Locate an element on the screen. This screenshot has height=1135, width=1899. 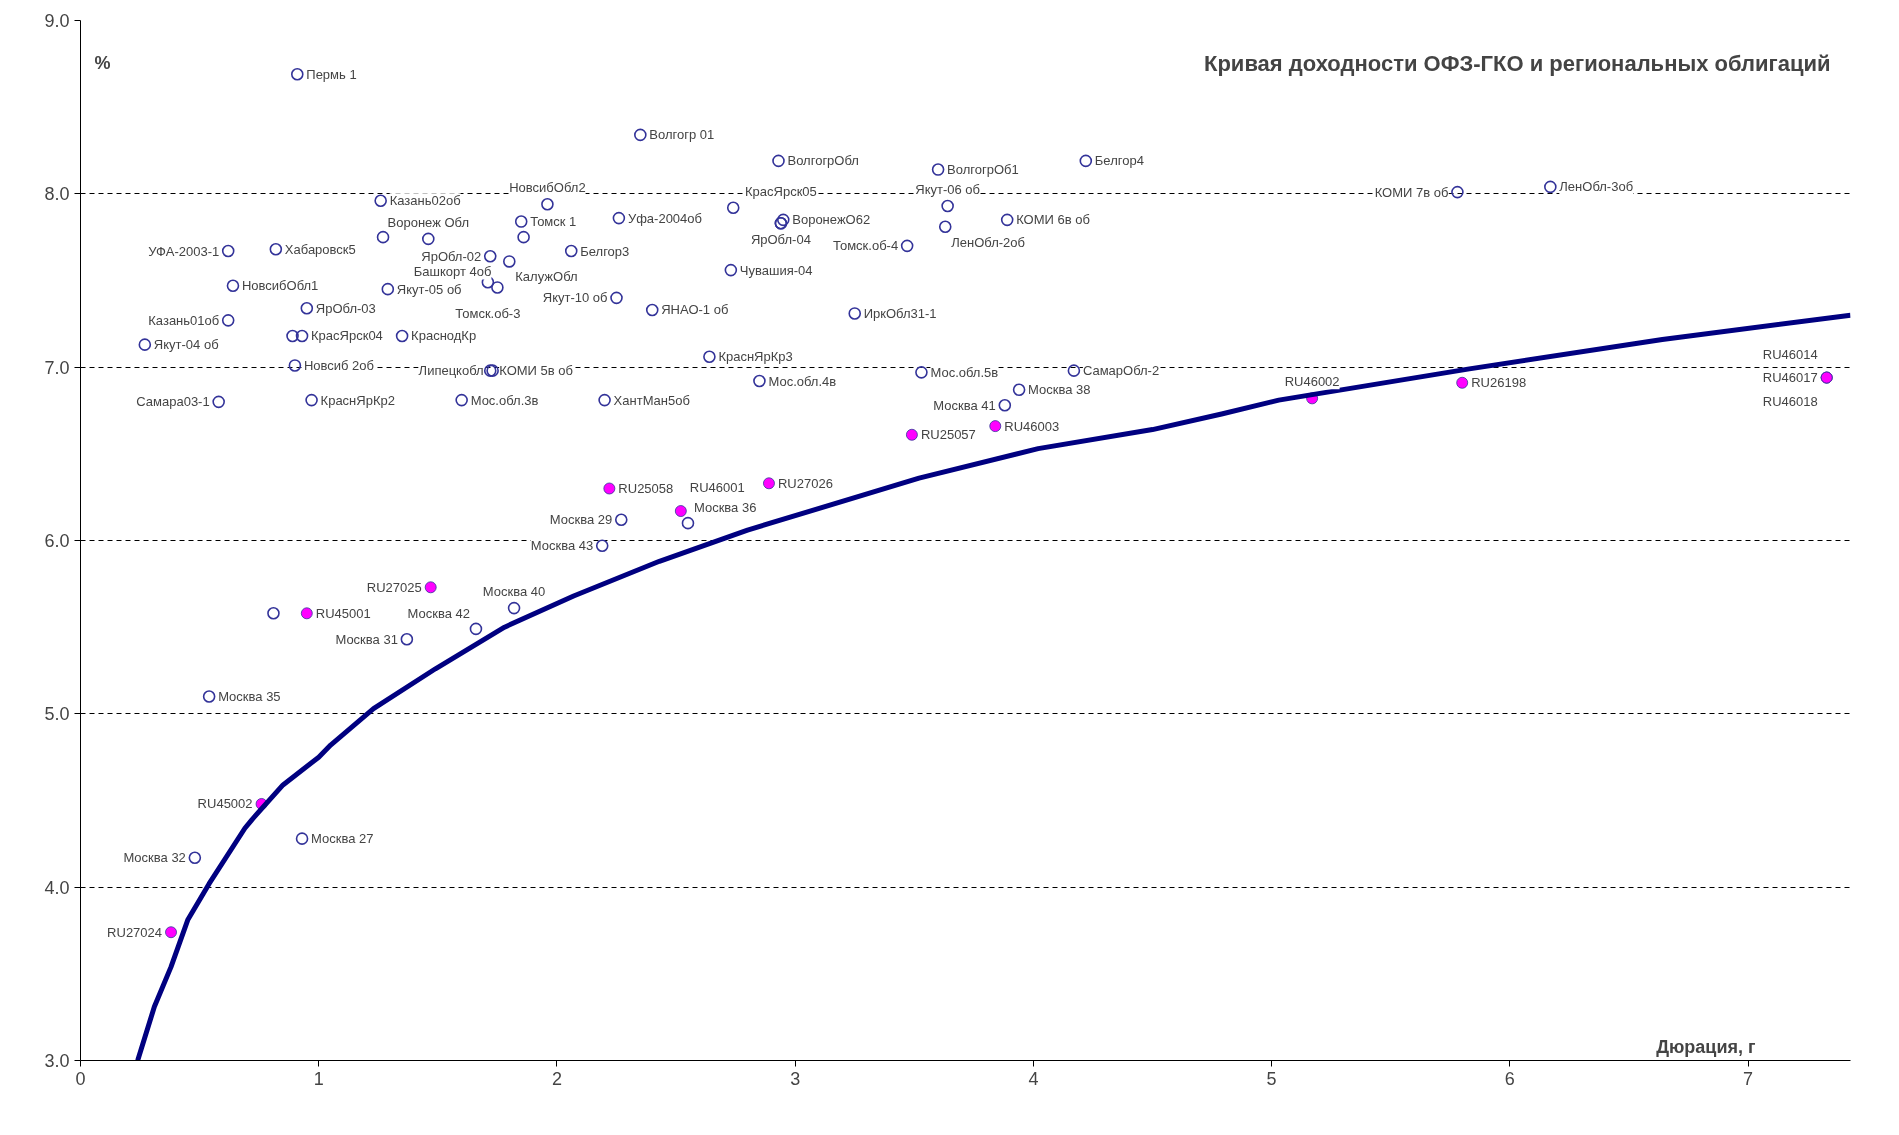
annotation: RU46014 is located at coordinates (1790, 354).